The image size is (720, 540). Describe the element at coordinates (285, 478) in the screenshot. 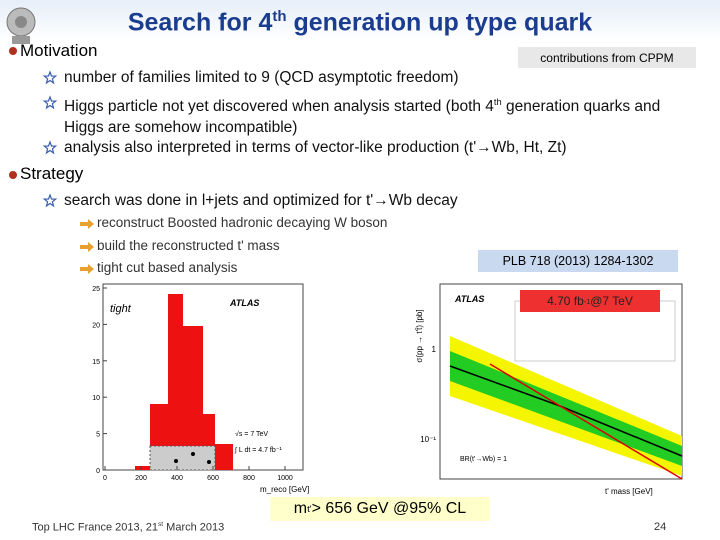

I see `x-tick-label: 1000` at that location.